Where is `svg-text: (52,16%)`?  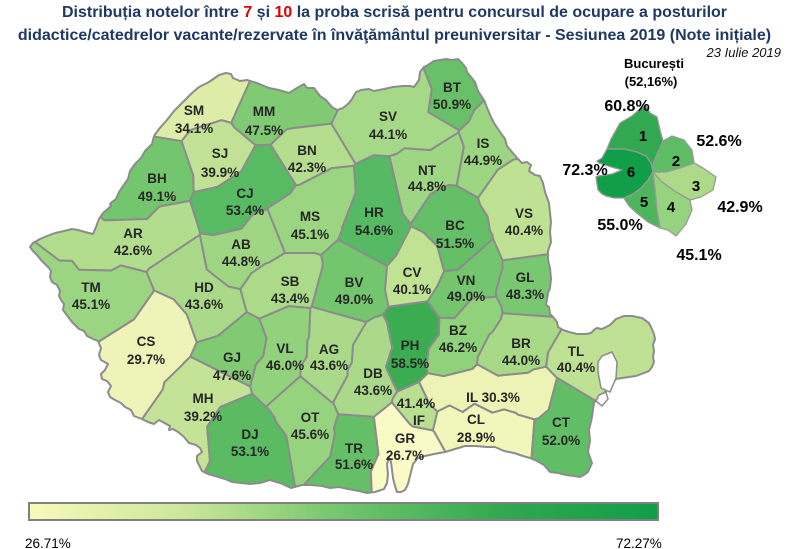 svg-text: (52,16%) is located at coordinates (651, 81).